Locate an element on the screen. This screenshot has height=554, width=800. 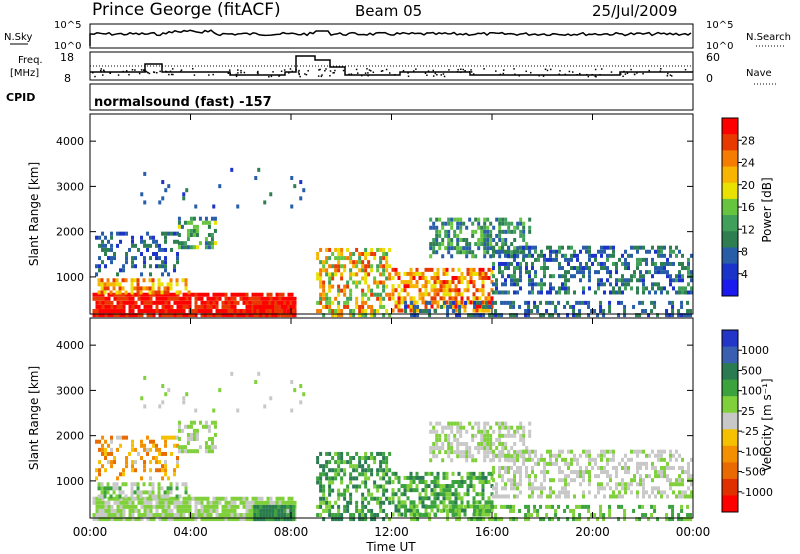
colorbar-tick-label: 12 is located at coordinates (748, 229).